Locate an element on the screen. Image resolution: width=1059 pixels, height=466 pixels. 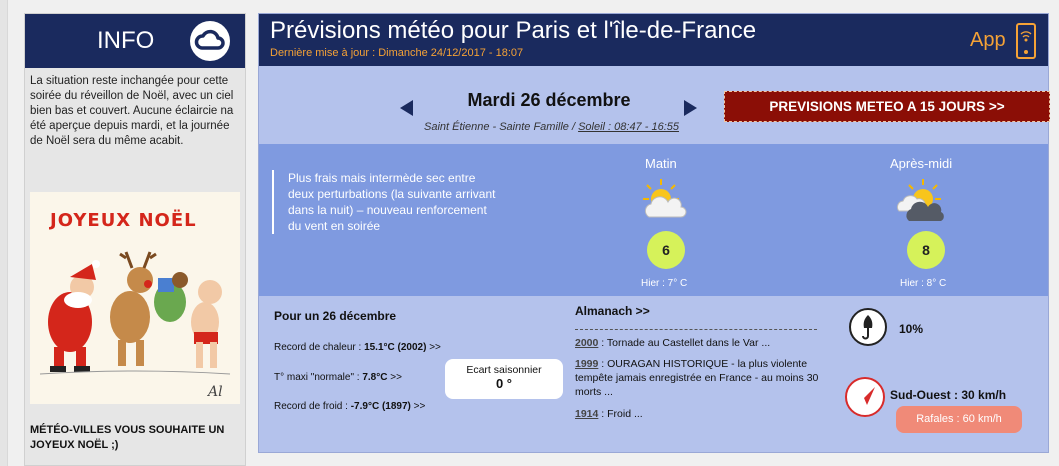
wind-direction-icon is located at coordinates (865, 397).